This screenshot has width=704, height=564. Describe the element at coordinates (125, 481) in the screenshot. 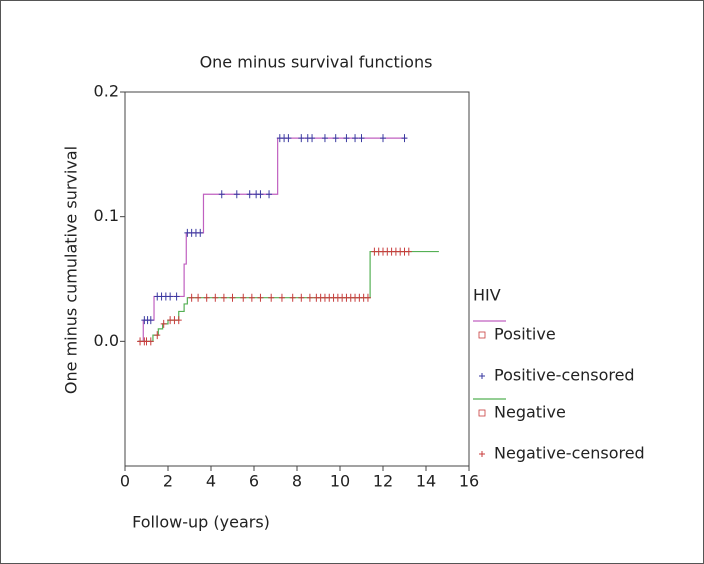

I see `x-tick-label: 0` at that location.